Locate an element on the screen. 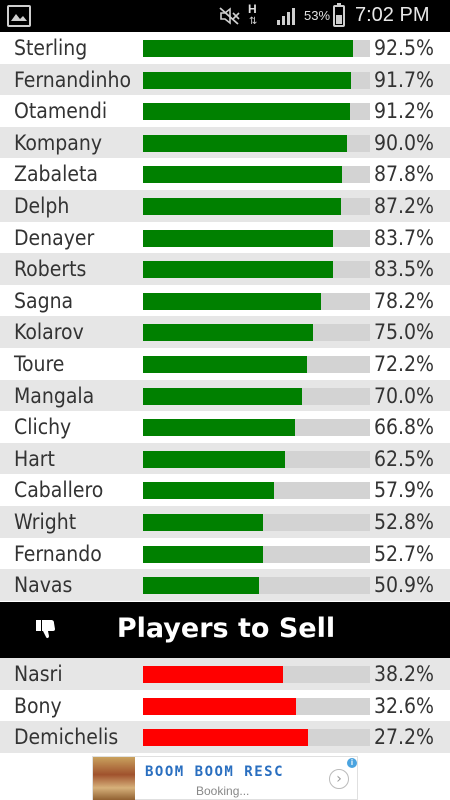  player-name: Roberts is located at coordinates (50, 269).